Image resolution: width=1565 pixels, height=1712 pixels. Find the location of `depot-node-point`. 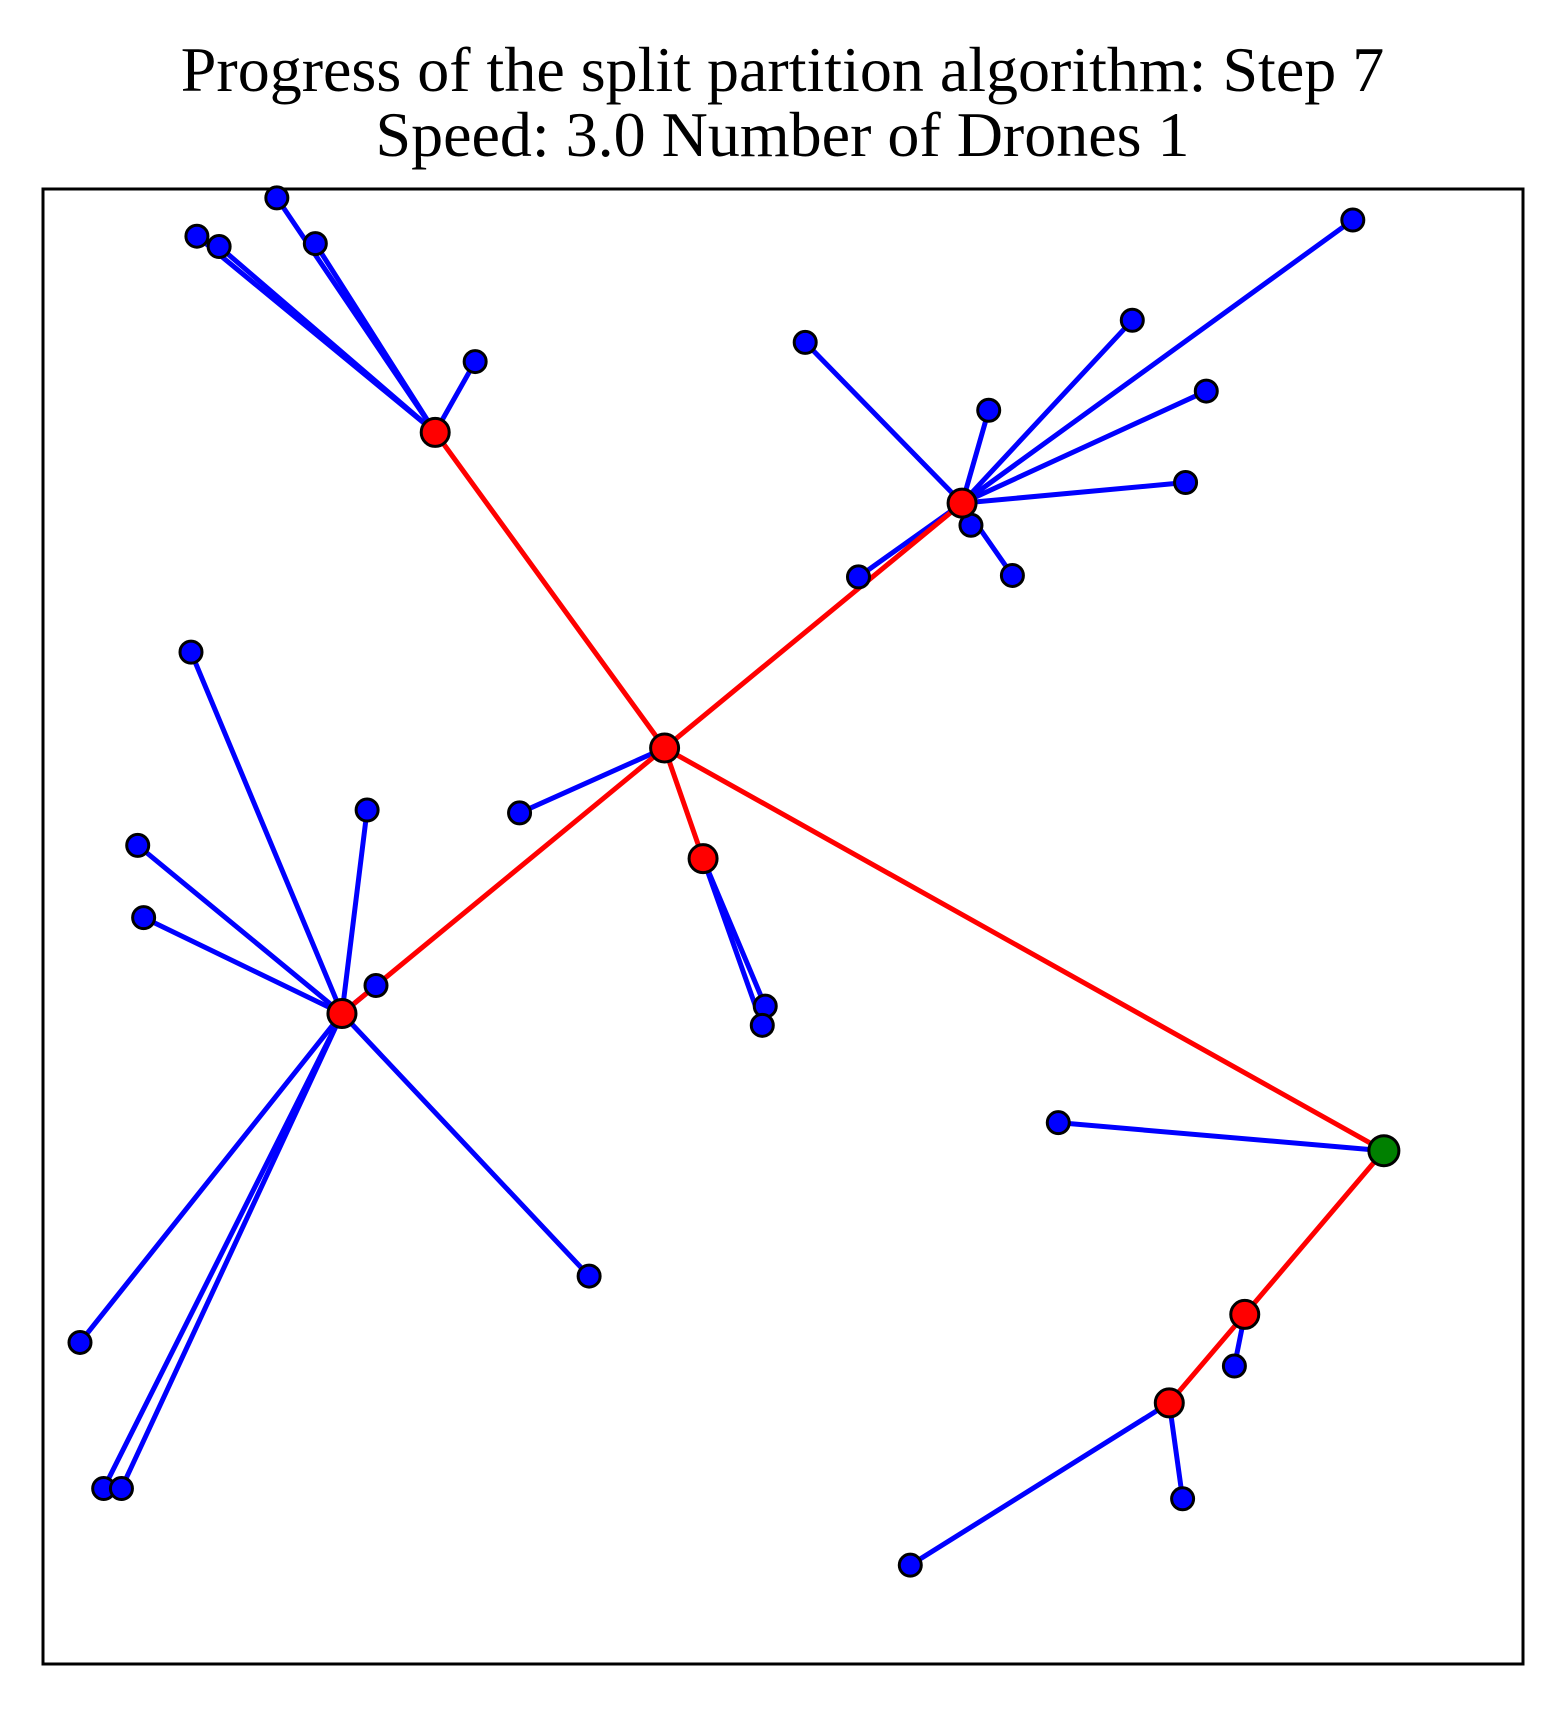

depot-node-point is located at coordinates (1384, 1151).